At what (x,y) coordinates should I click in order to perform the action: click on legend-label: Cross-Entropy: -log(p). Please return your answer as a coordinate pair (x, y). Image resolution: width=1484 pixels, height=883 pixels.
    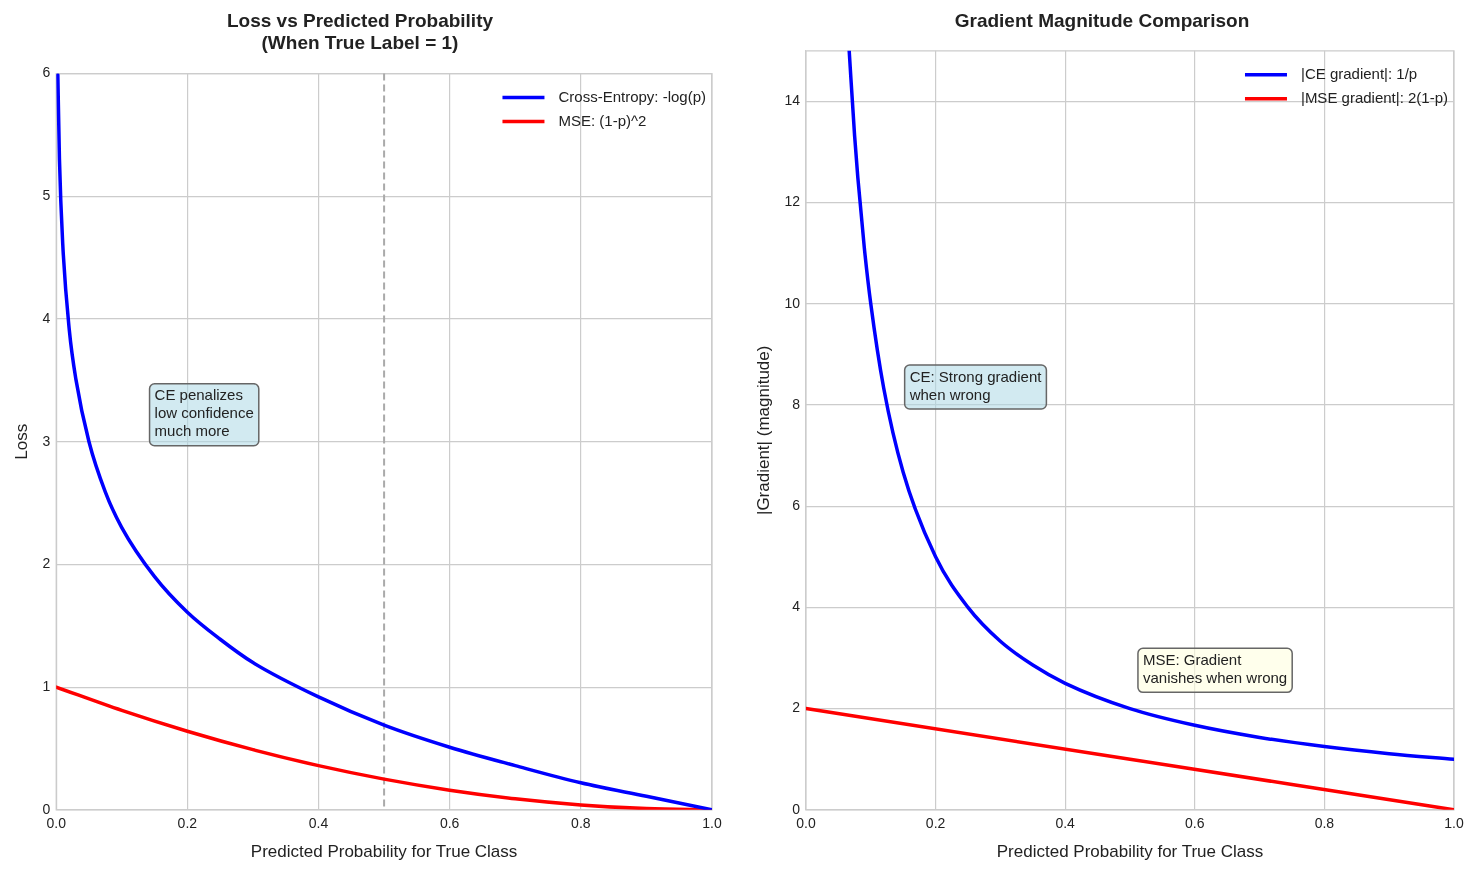
    Looking at the image, I should click on (632, 96).